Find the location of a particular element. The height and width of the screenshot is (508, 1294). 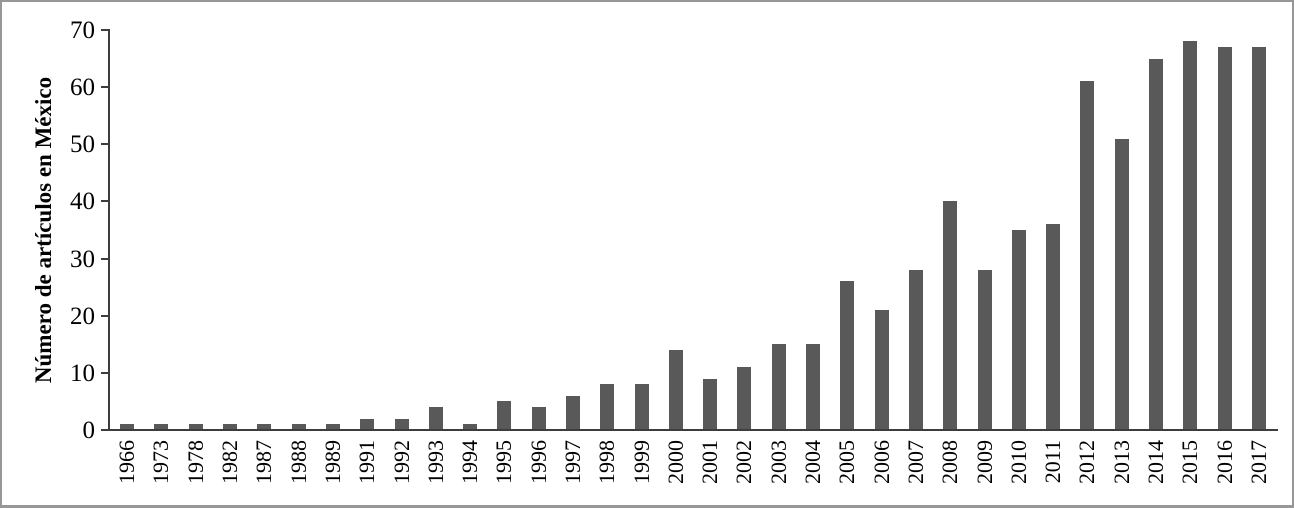

x-tick-cell: 2007 is located at coordinates (916, 472).